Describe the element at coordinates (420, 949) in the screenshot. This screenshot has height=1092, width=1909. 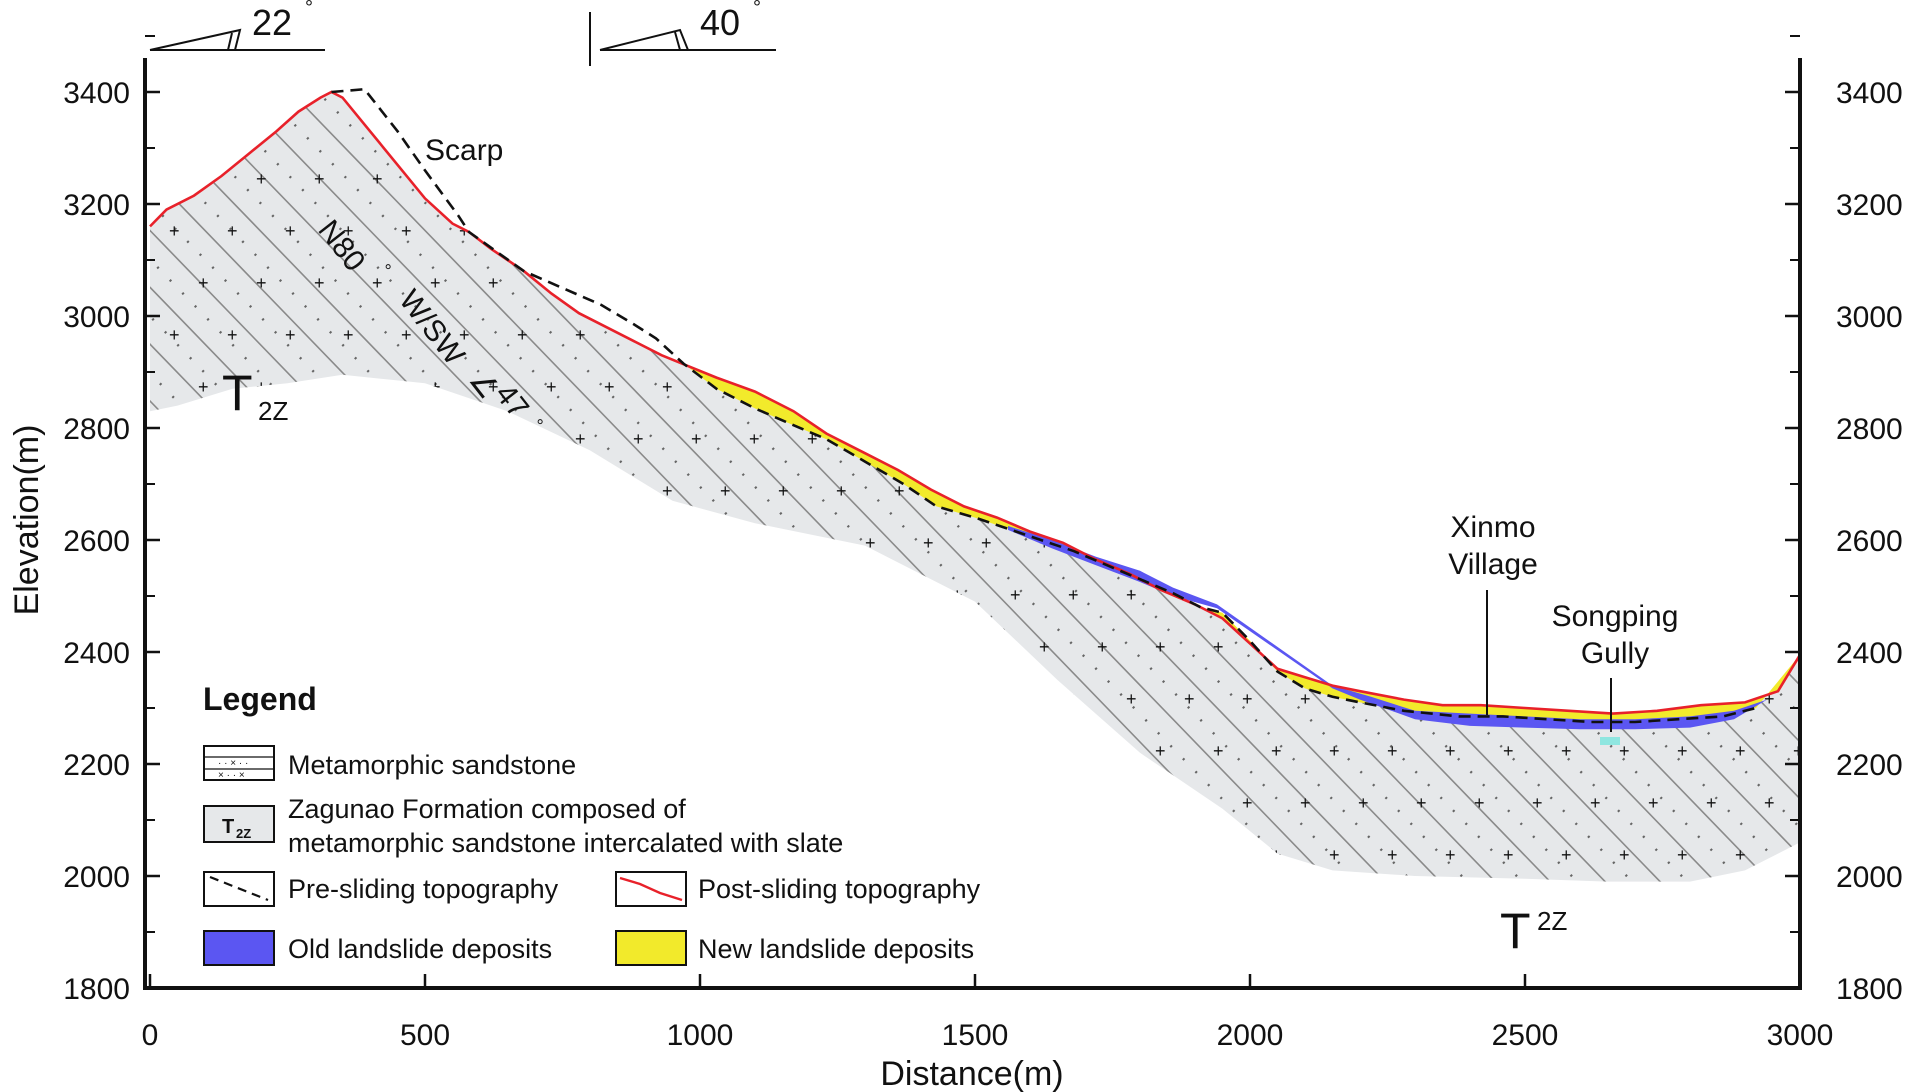
I see `legend-old-deposits-label: Old landslide deposits` at that location.